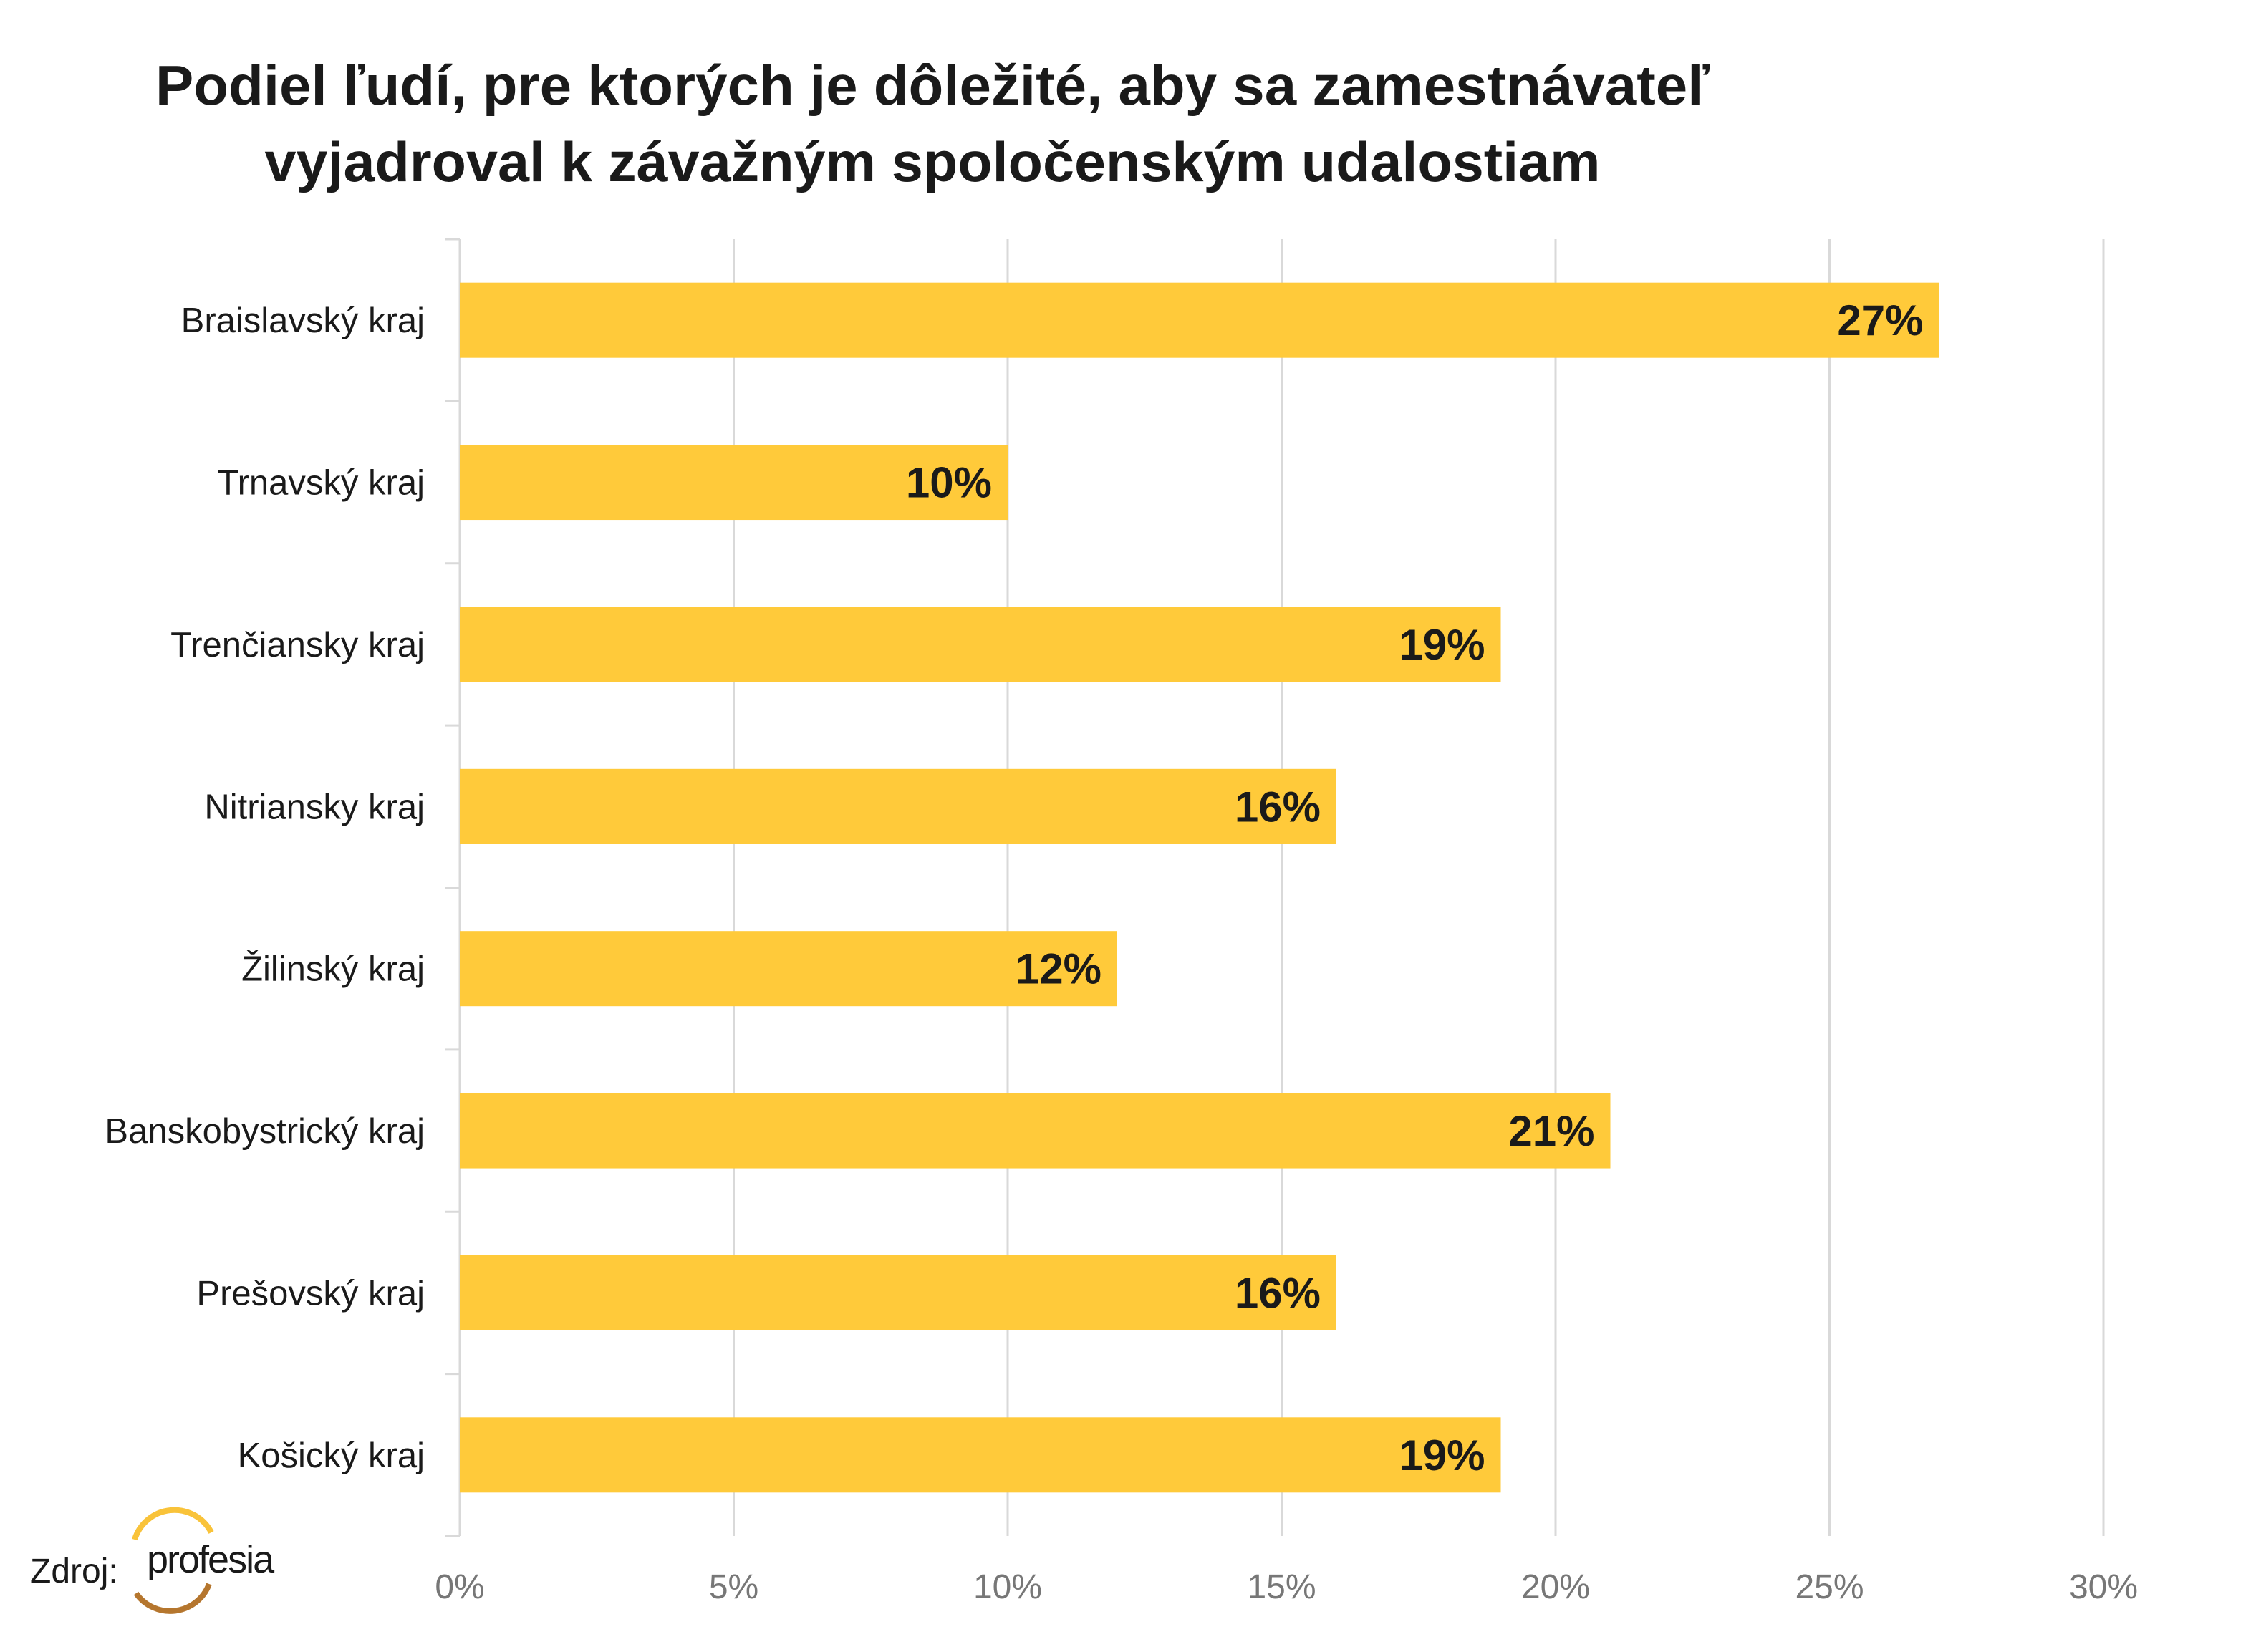 The height and width of the screenshot is (1652, 2261). I want to click on y-axis, so click(453, 887).